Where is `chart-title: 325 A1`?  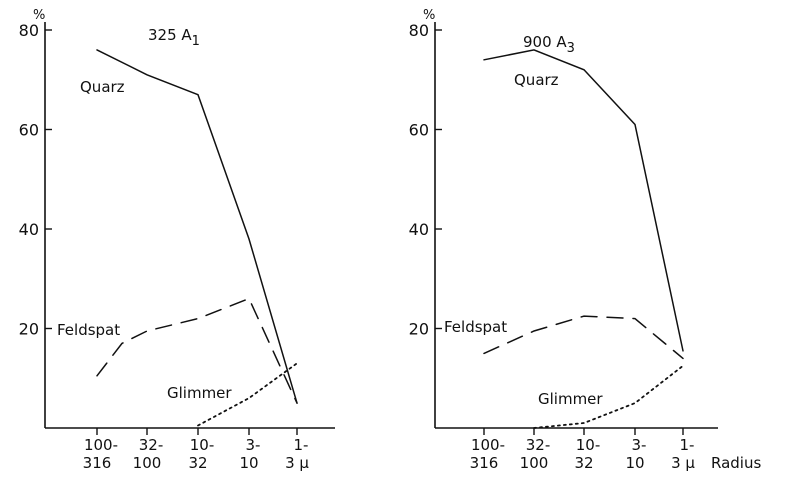
chart-title: 325 A1 is located at coordinates (174, 37).